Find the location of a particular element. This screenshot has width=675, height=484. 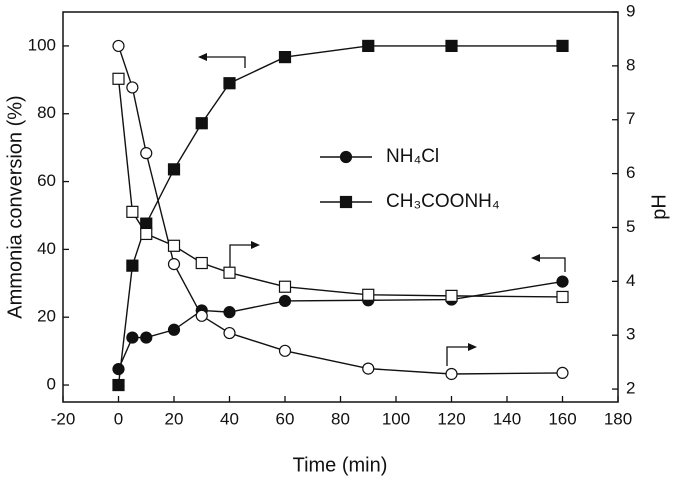

y-tick-label: 0 is located at coordinates (51, 384).